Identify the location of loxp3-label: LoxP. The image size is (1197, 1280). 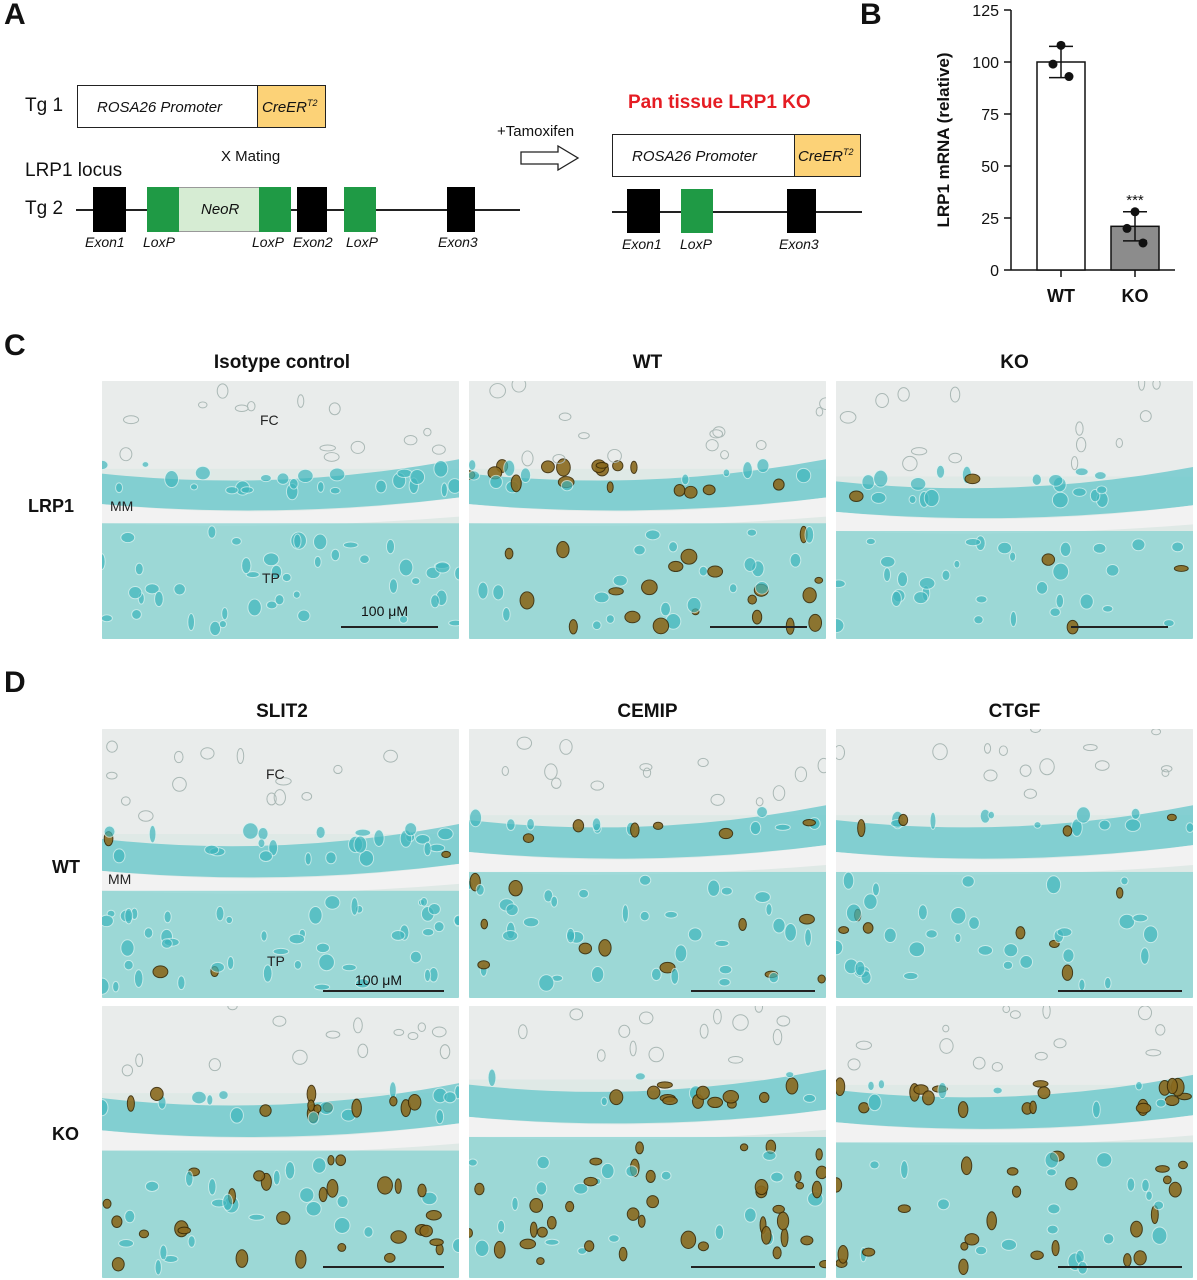
(362, 242).